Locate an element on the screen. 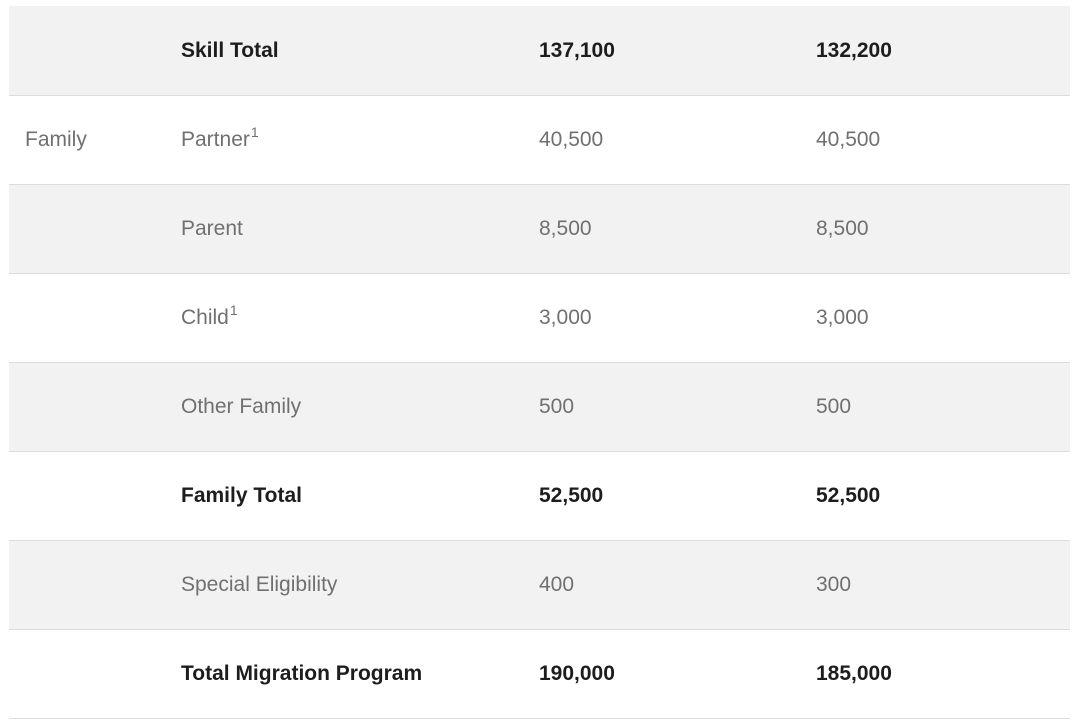  subcategory-label: Partner is located at coordinates (215, 139).